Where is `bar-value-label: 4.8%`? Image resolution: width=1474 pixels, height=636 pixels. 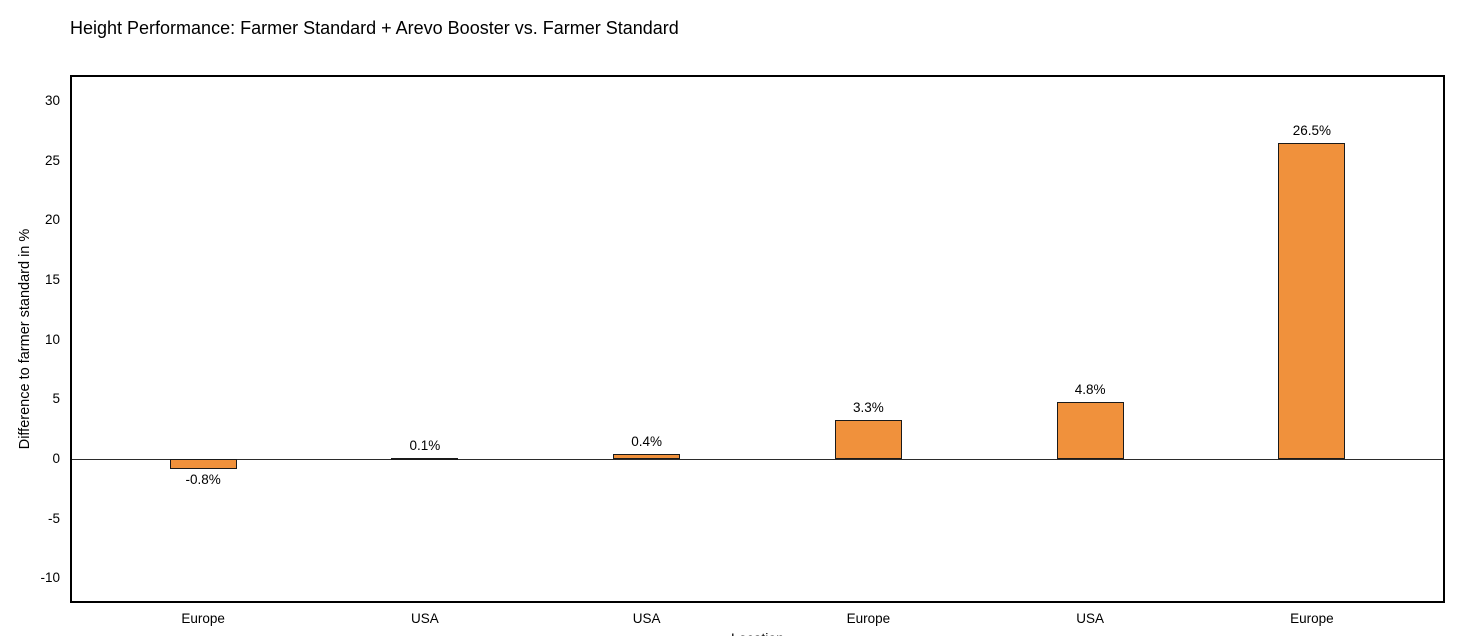
bar-value-label: 4.8% is located at coordinates (1090, 389).